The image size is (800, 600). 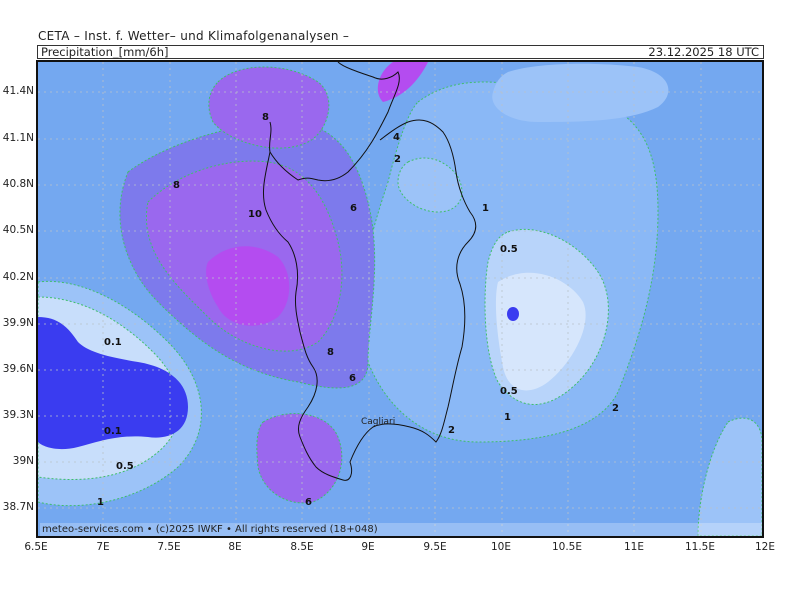 I want to click on contour-area-north-purple, so click(x=269, y=107).